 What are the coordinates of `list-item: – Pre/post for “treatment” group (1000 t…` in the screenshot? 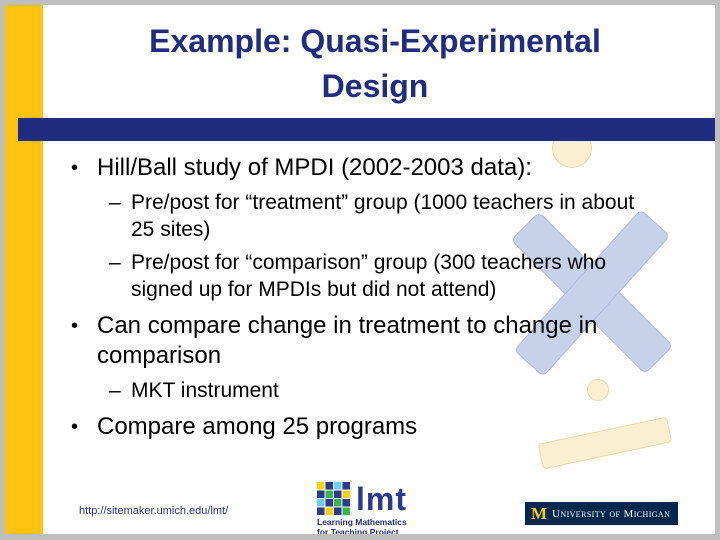 It's located at (366, 216).